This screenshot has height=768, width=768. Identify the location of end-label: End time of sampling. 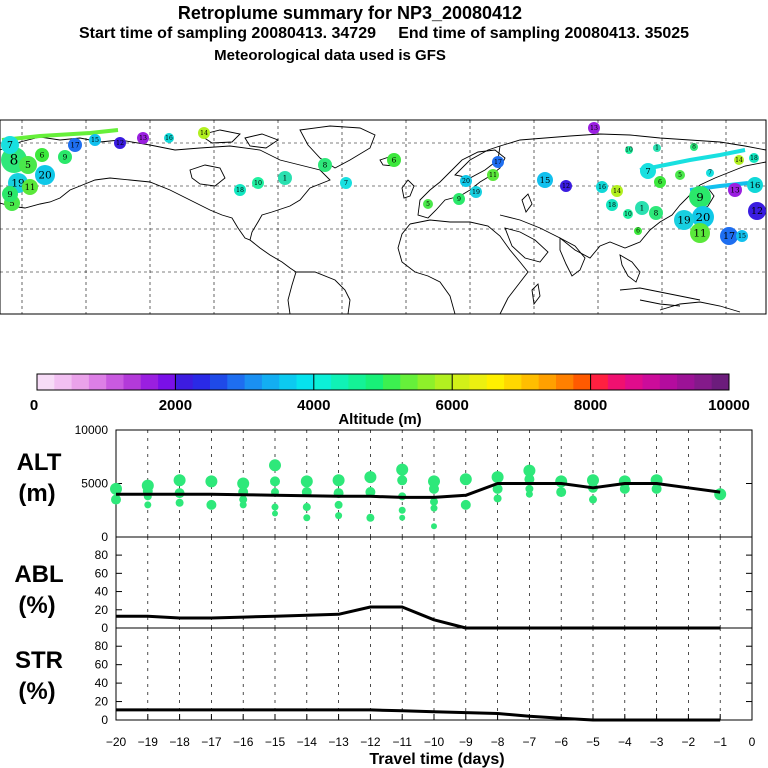
(479, 33).